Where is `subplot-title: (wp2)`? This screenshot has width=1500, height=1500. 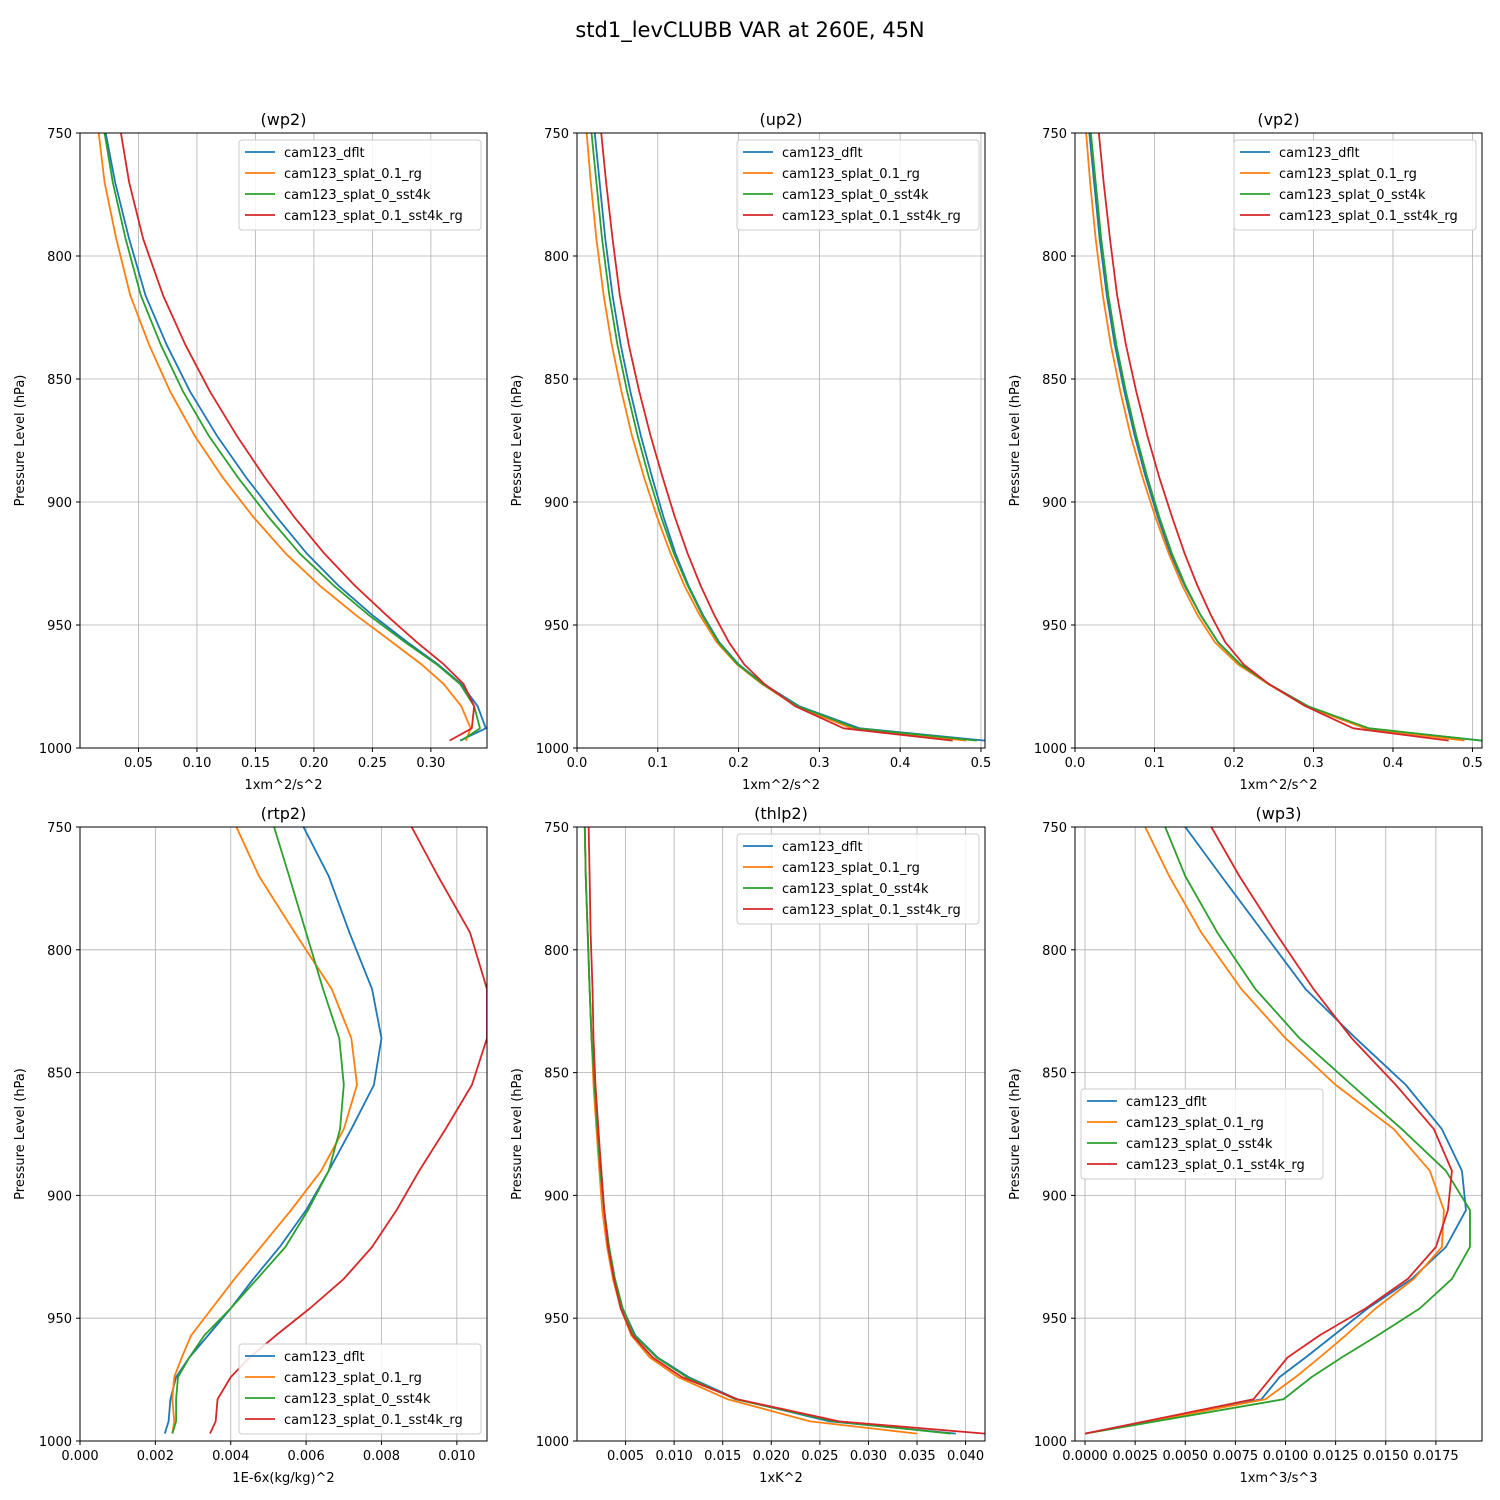
subplot-title: (wp2) is located at coordinates (284, 119).